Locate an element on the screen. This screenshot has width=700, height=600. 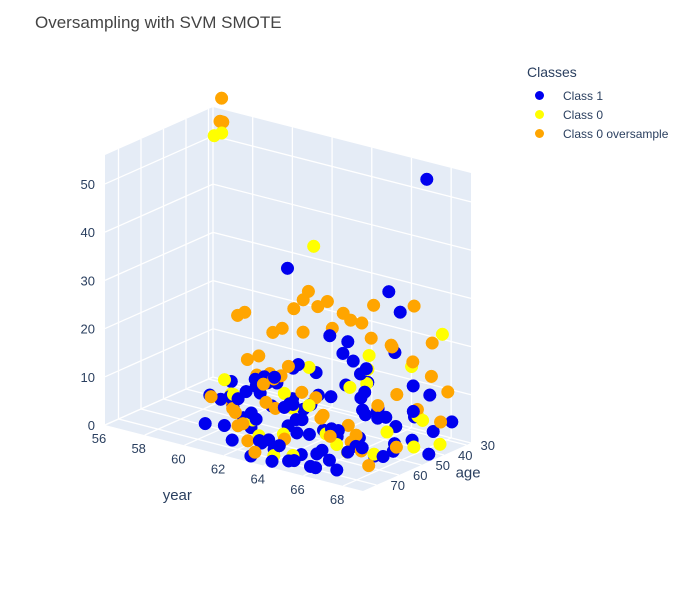
side-wall is located at coordinates (159, 266).